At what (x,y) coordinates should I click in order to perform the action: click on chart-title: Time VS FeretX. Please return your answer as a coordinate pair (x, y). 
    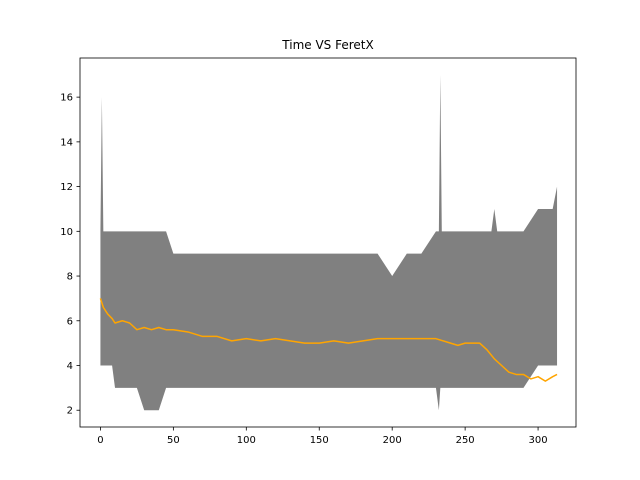
    Looking at the image, I should click on (327, 45).